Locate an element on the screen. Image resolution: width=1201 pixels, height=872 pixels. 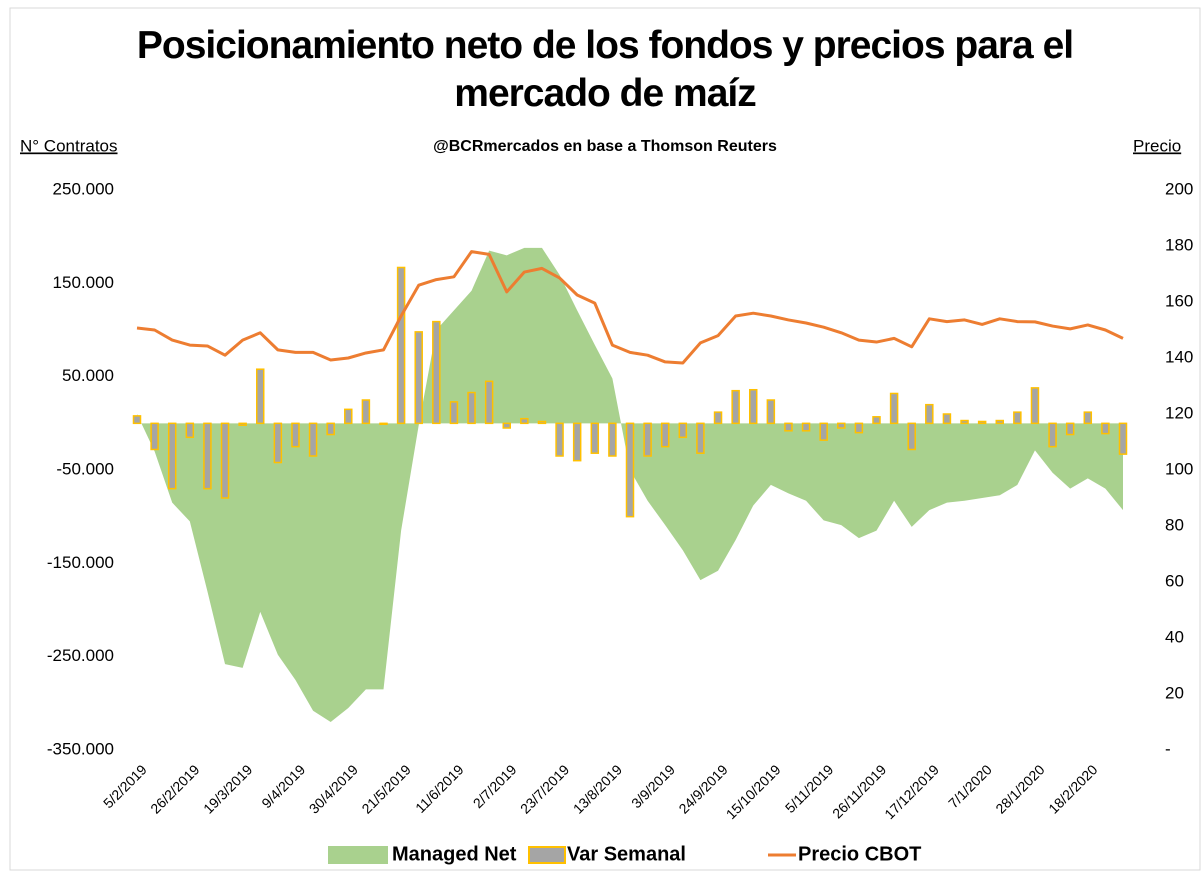
x-tick-label: 19/3/2019 is located at coordinates (228, 789).